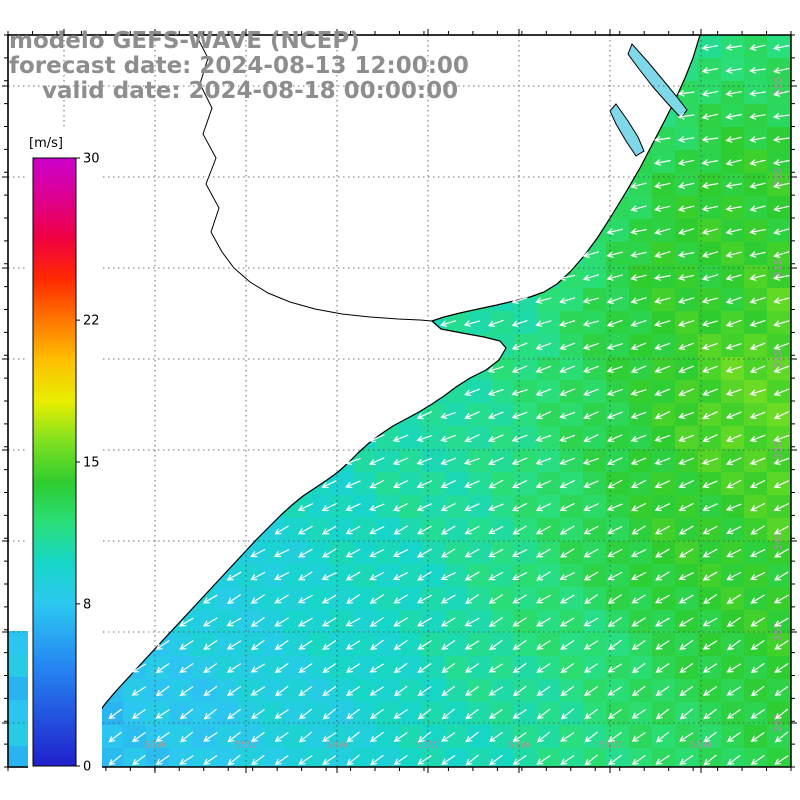  What do you see at coordinates (778, 85) in the screenshot?
I see `svg-text: 29S` at bounding box center [778, 85].